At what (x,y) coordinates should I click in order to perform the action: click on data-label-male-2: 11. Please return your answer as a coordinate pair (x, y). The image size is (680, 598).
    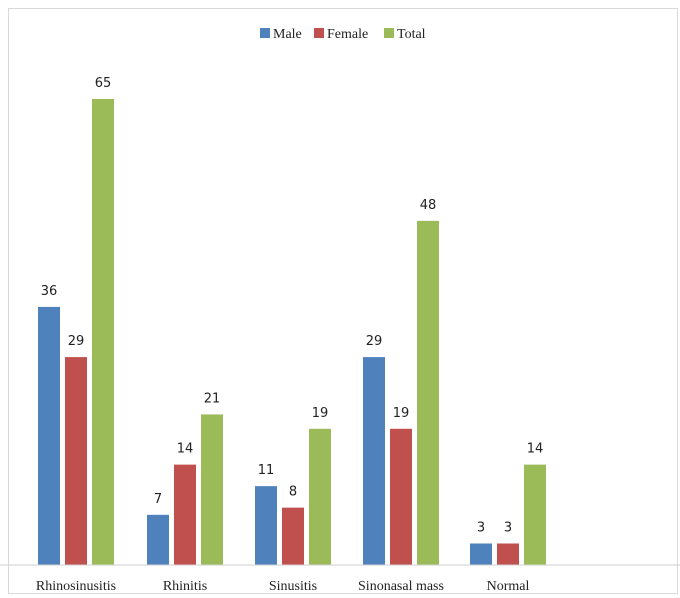
    Looking at the image, I should click on (266, 470).